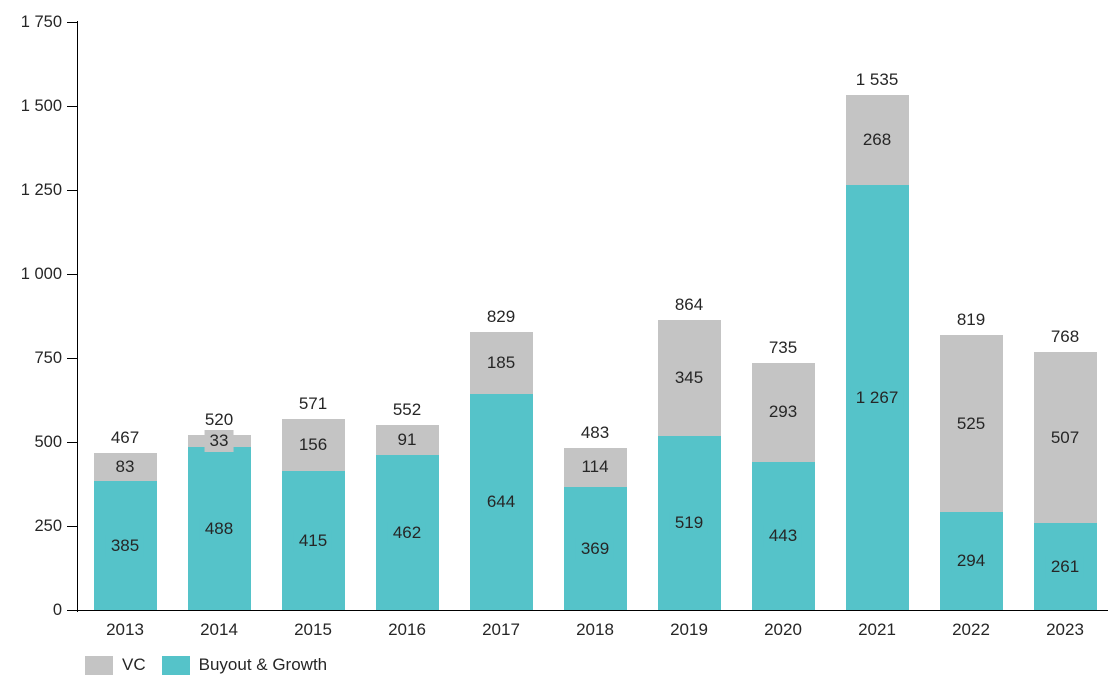 This screenshot has height=695, width=1113. What do you see at coordinates (1065, 437) in the screenshot?
I see `segment-value-label-vc-2023: 507` at bounding box center [1065, 437].